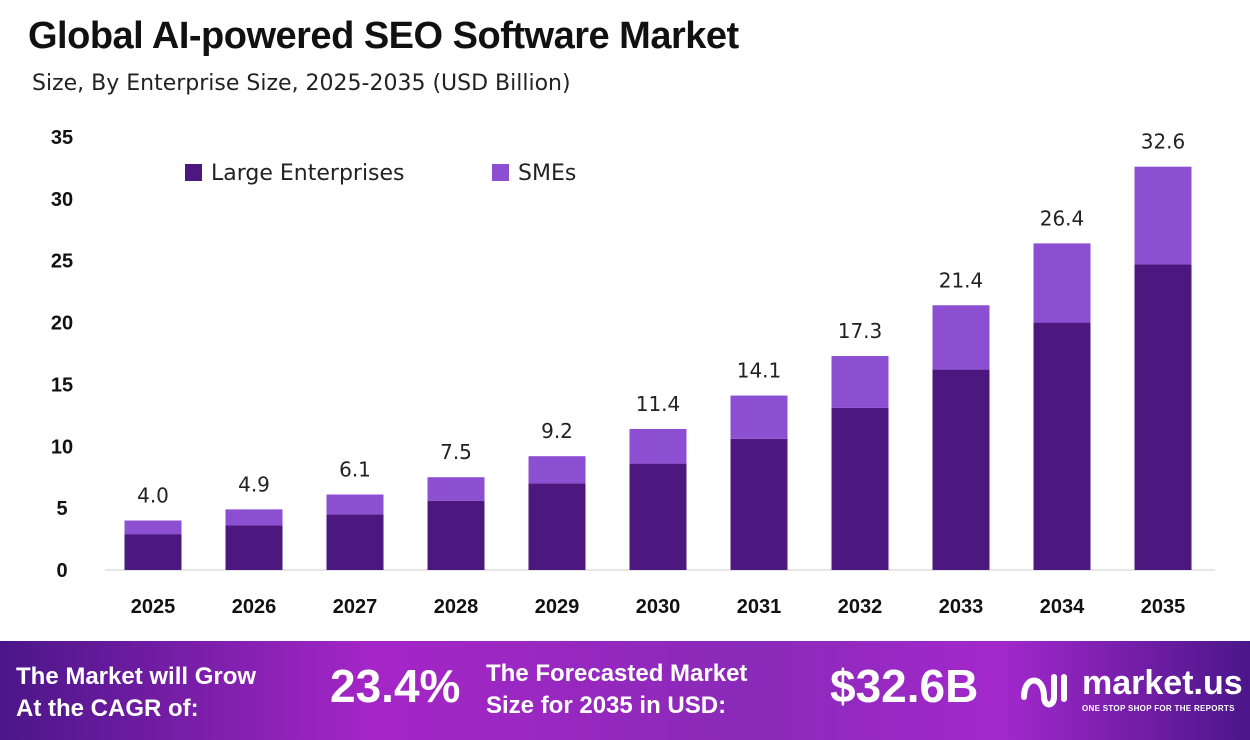 This screenshot has width=1250, height=740. Describe the element at coordinates (759, 504) in the screenshot. I see `bar-large-enterprises-2031` at that location.